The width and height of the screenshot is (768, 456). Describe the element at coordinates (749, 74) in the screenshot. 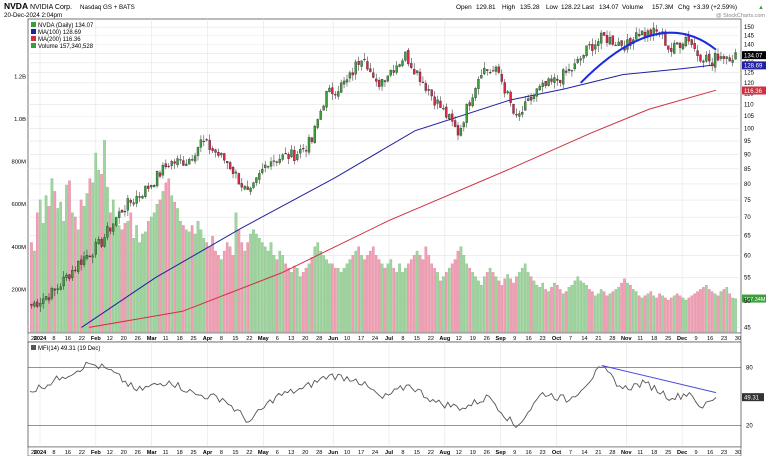

I see `price-tick-label: 125` at that location.